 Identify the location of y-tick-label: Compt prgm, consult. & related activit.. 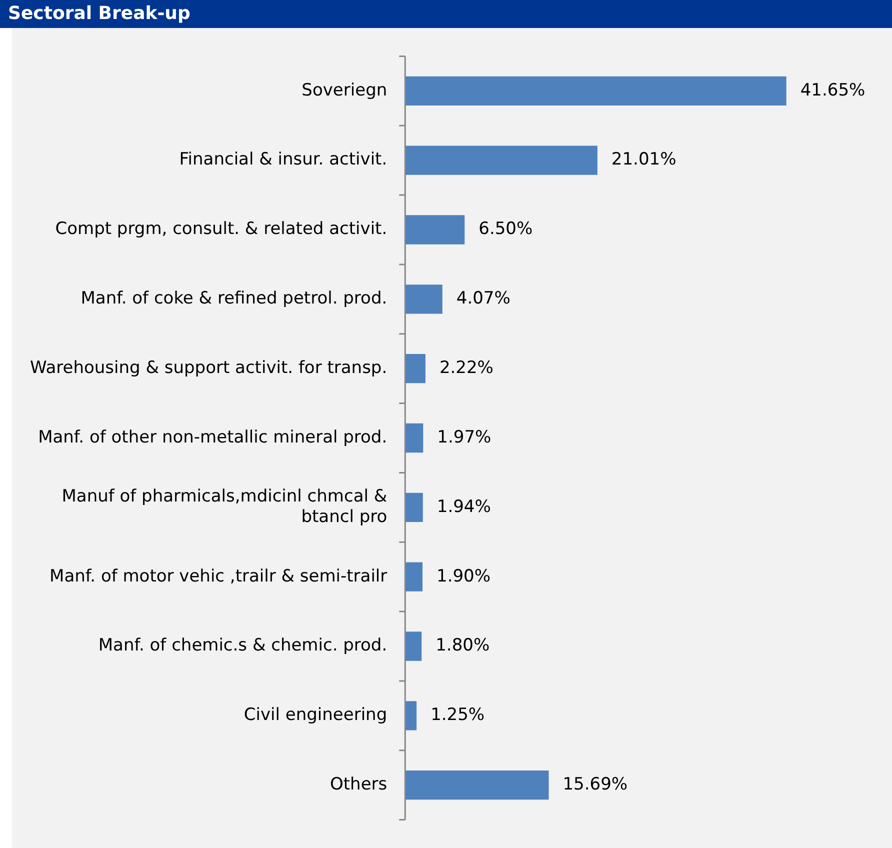
(221, 229).